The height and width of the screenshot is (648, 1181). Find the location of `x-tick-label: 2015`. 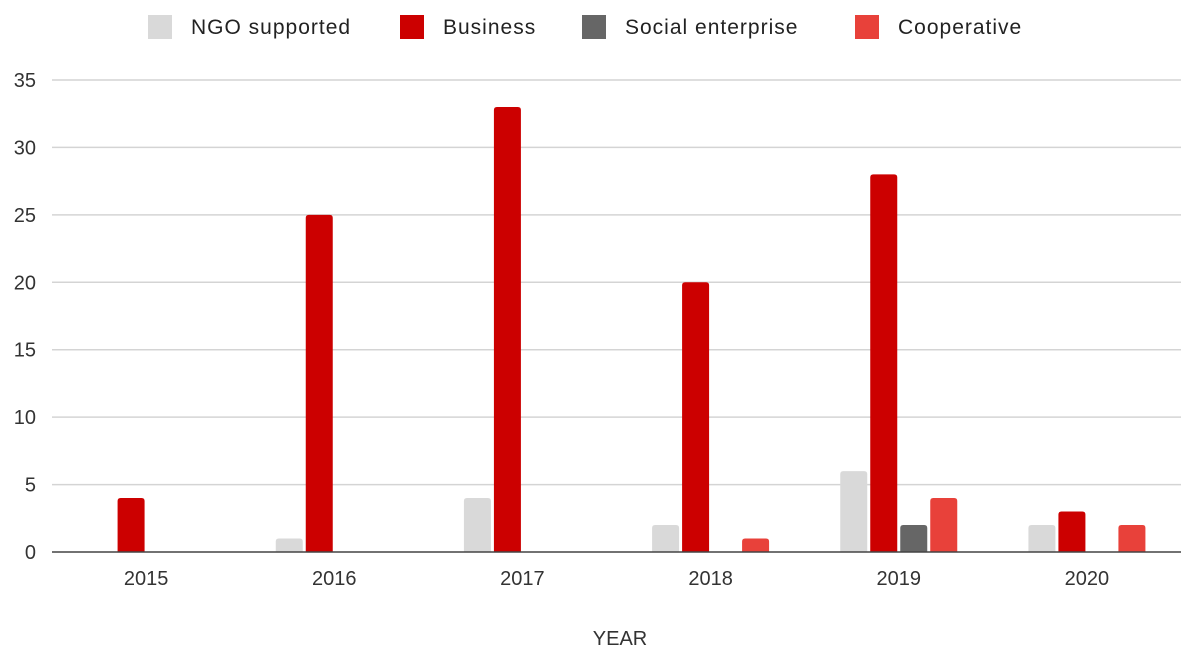

x-tick-label: 2015 is located at coordinates (146, 579).